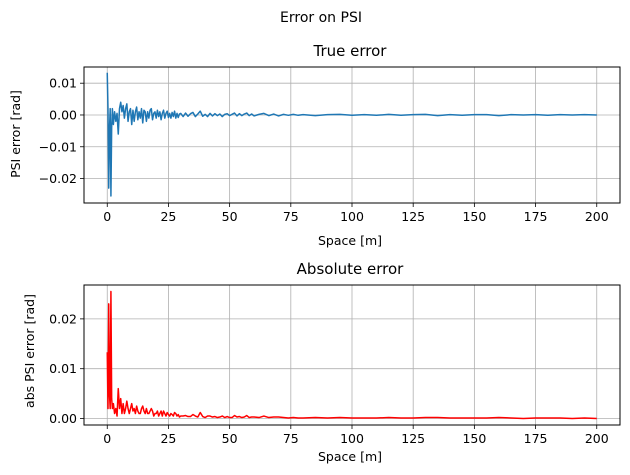 The image size is (630, 475). What do you see at coordinates (63, 114) in the screenshot?
I see `true-error-ytick-label: 0.00` at bounding box center [63, 114].